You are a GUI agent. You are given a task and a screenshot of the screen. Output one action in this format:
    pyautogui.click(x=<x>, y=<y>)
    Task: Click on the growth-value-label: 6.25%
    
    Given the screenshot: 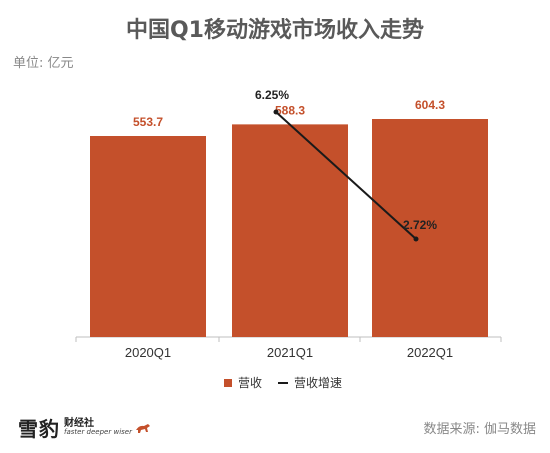 What is the action you would take?
    pyautogui.click(x=272, y=95)
    